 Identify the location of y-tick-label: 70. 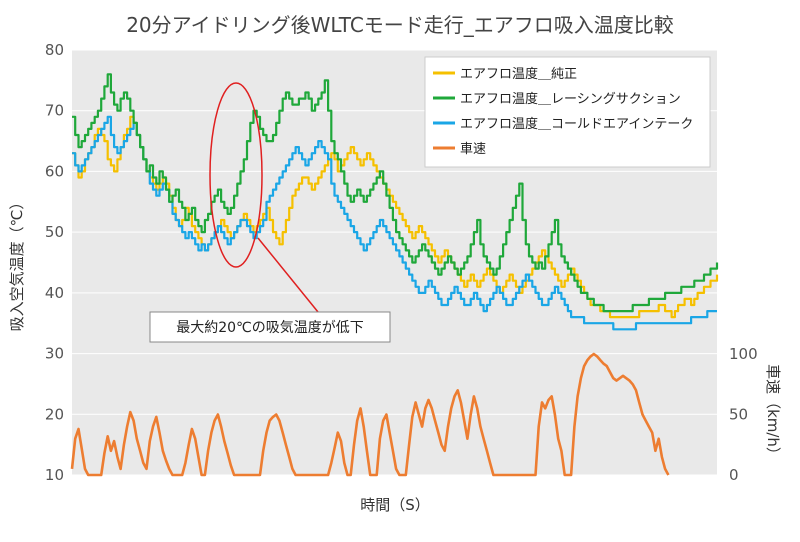
(54, 111).